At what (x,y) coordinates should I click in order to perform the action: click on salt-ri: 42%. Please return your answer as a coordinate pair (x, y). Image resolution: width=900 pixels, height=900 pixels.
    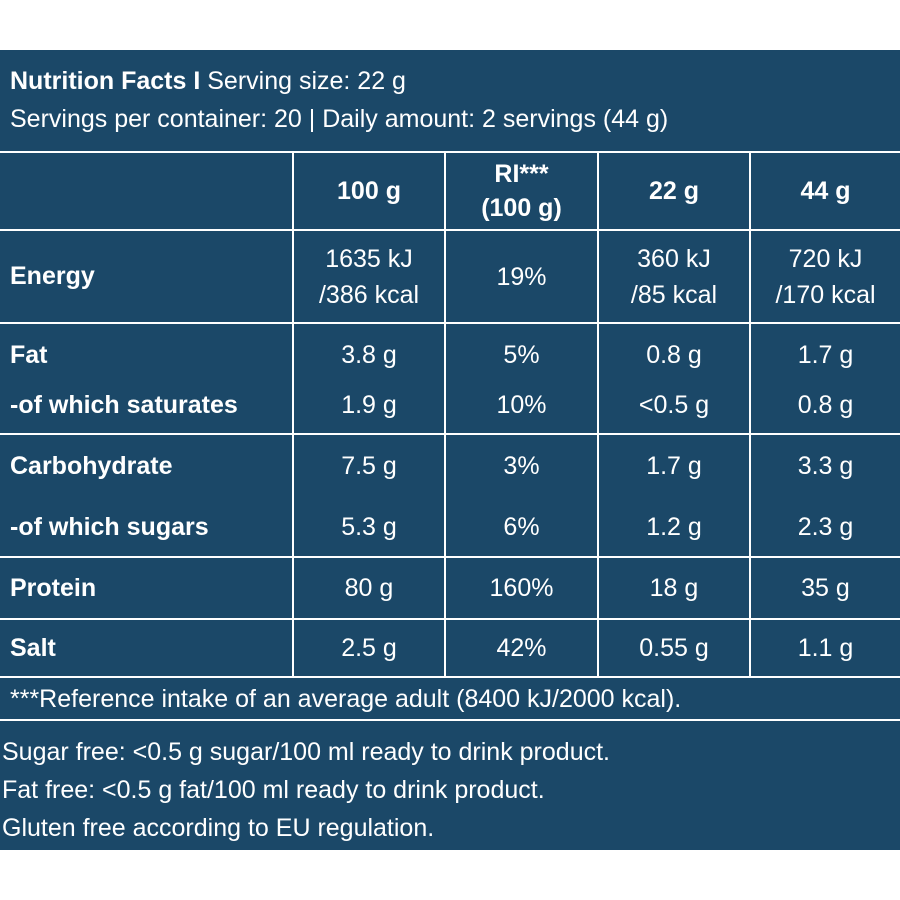
    Looking at the image, I should click on (521, 648).